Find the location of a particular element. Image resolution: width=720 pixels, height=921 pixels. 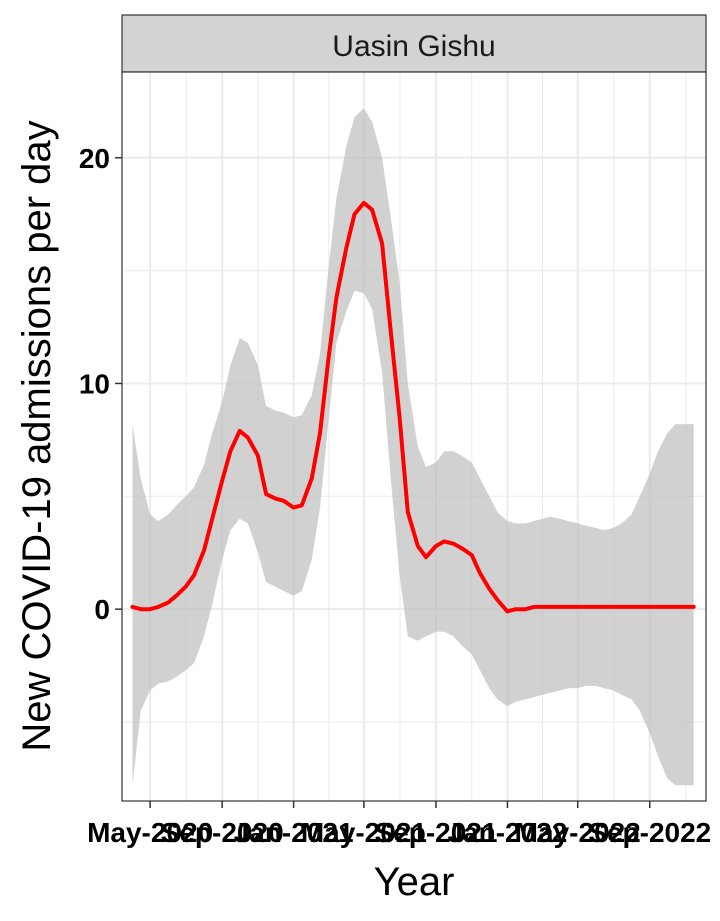

x-tick-label: Jan-2022 is located at coordinates (507, 832).